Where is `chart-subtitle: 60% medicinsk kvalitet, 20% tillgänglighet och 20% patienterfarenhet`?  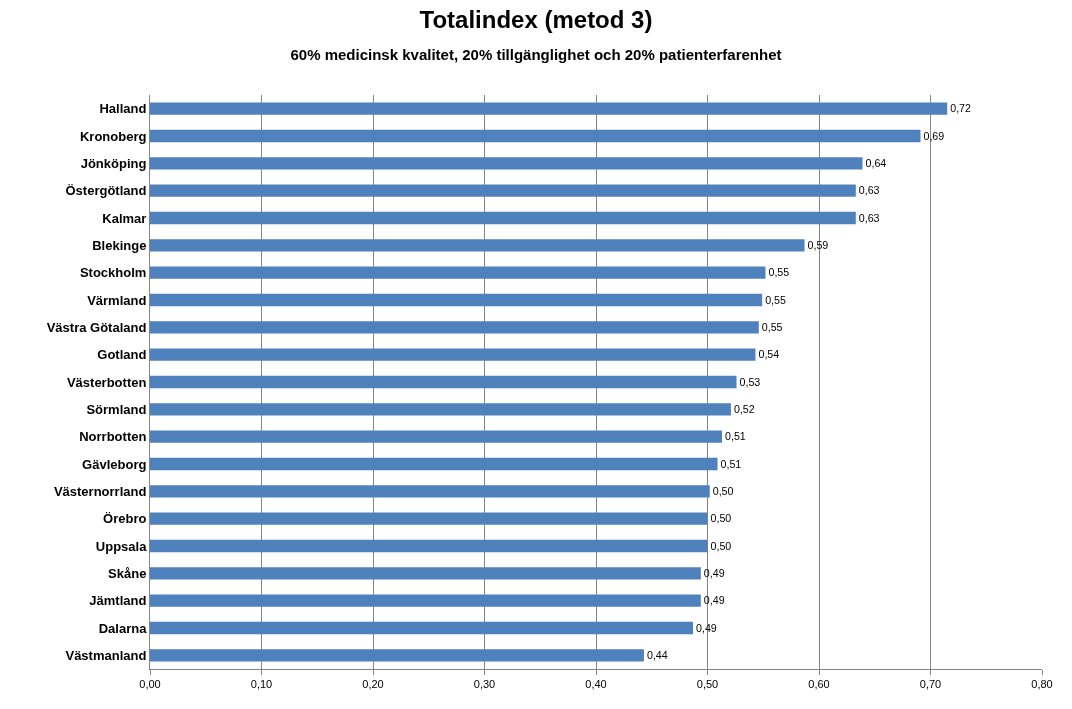
chart-subtitle: 60% medicinsk kvalitet, 20% tillgänglighet och 20% patienterfarenhet is located at coordinates (536, 54).